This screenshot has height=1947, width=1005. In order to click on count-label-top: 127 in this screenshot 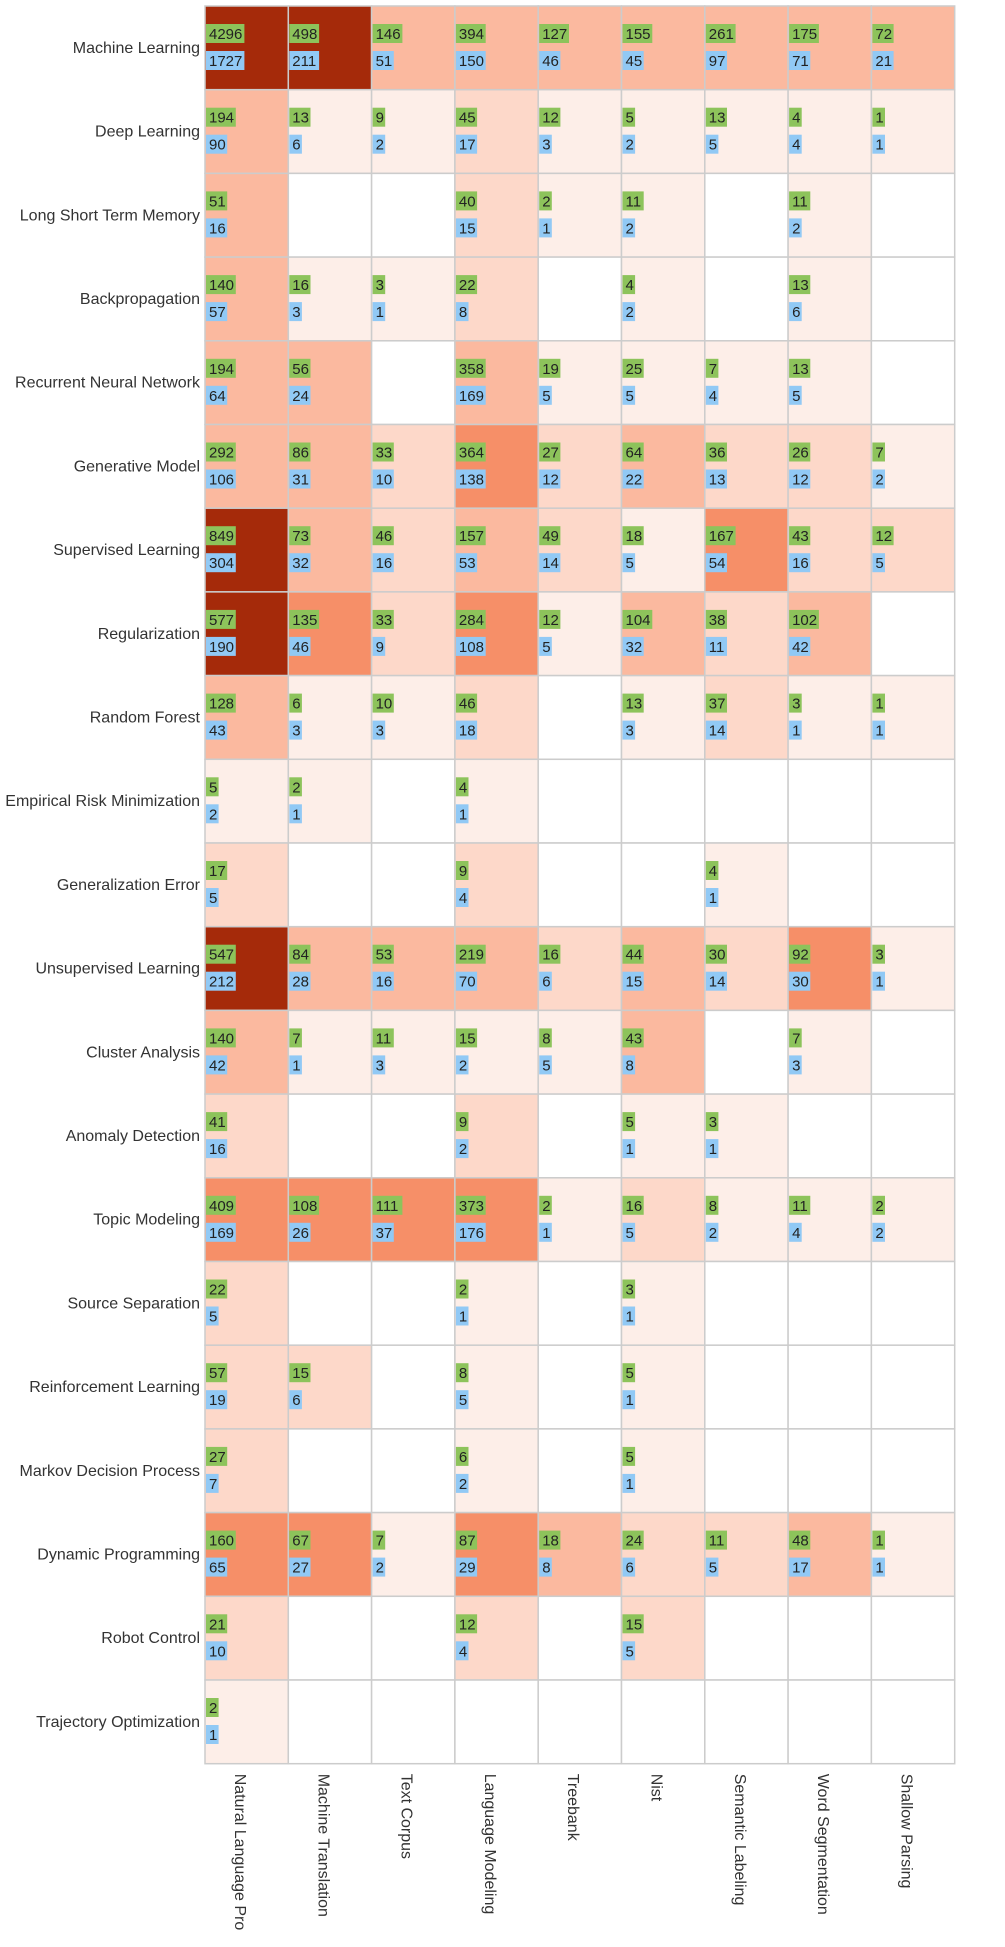, I will do `click(554, 34)`.